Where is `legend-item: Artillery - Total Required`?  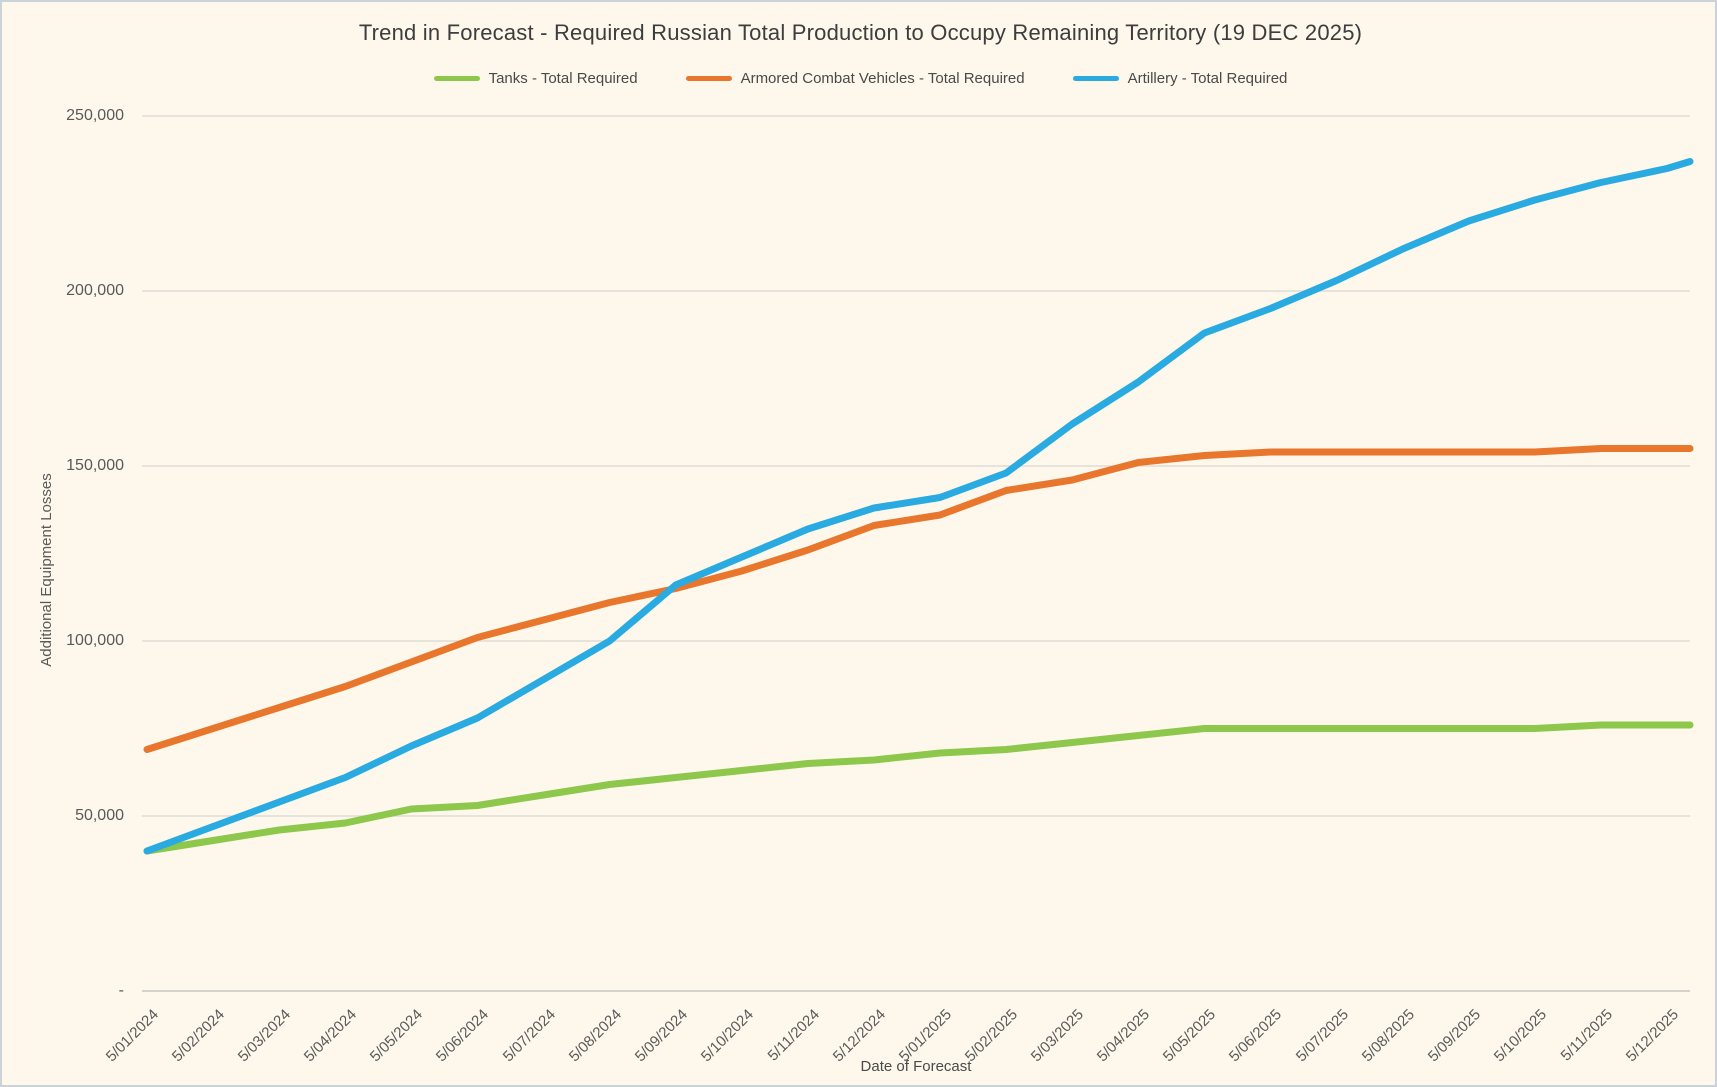
legend-item: Artillery - Total Required is located at coordinates (1180, 78).